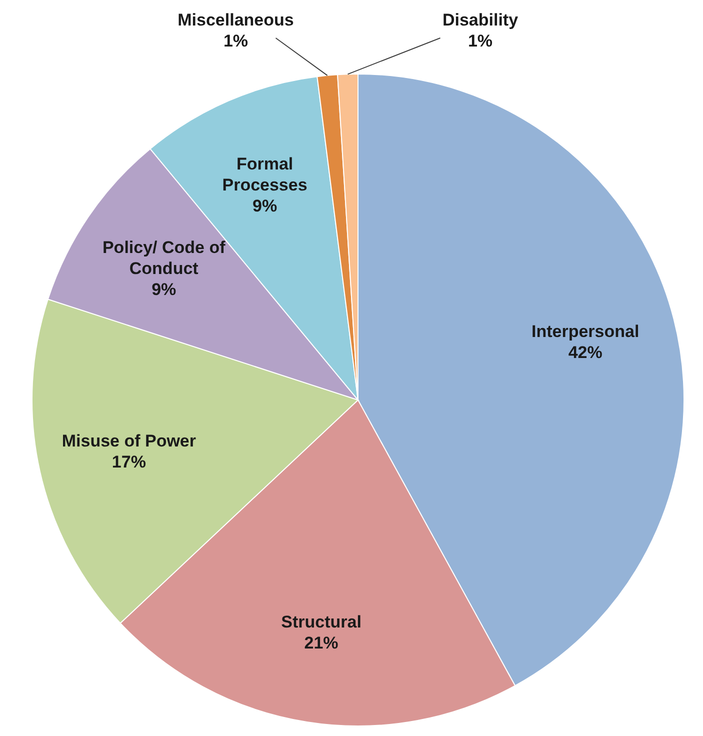 This screenshot has height=736, width=703. I want to click on data-label: 42%, so click(585, 352).